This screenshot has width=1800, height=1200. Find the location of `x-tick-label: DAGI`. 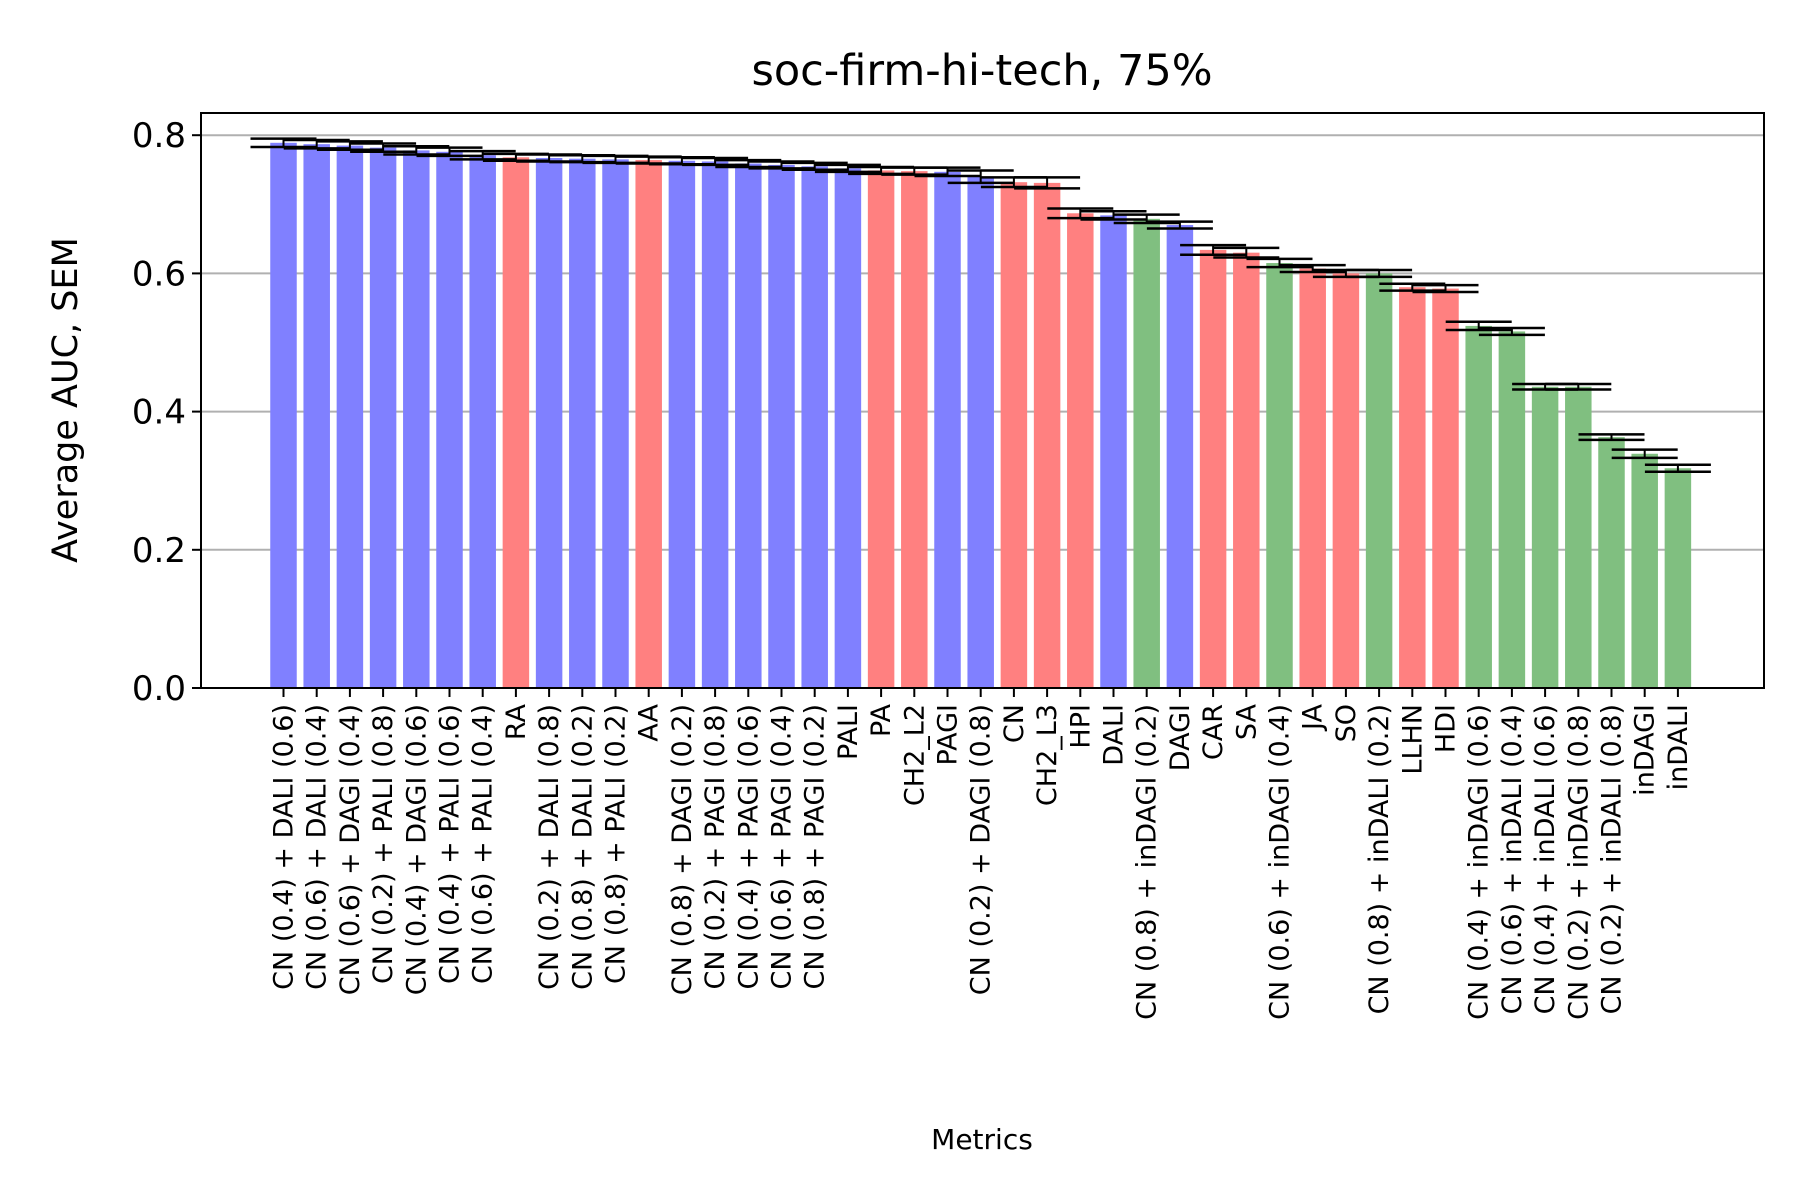

x-tick-label: DAGI is located at coordinates (1180, 737).